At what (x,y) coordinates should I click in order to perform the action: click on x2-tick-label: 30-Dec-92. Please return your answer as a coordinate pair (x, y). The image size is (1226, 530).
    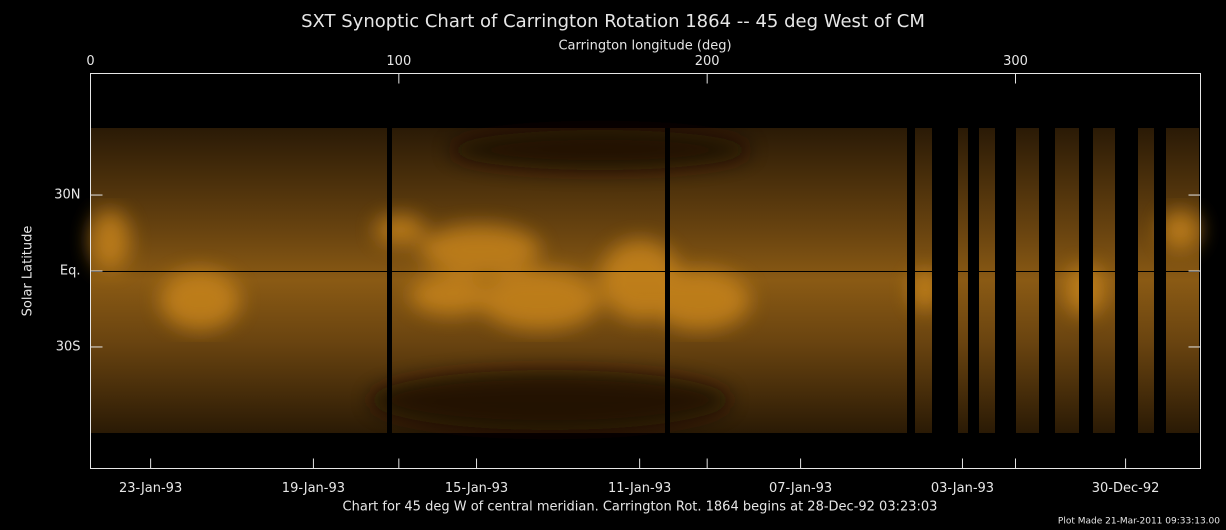
    Looking at the image, I should click on (1126, 488).